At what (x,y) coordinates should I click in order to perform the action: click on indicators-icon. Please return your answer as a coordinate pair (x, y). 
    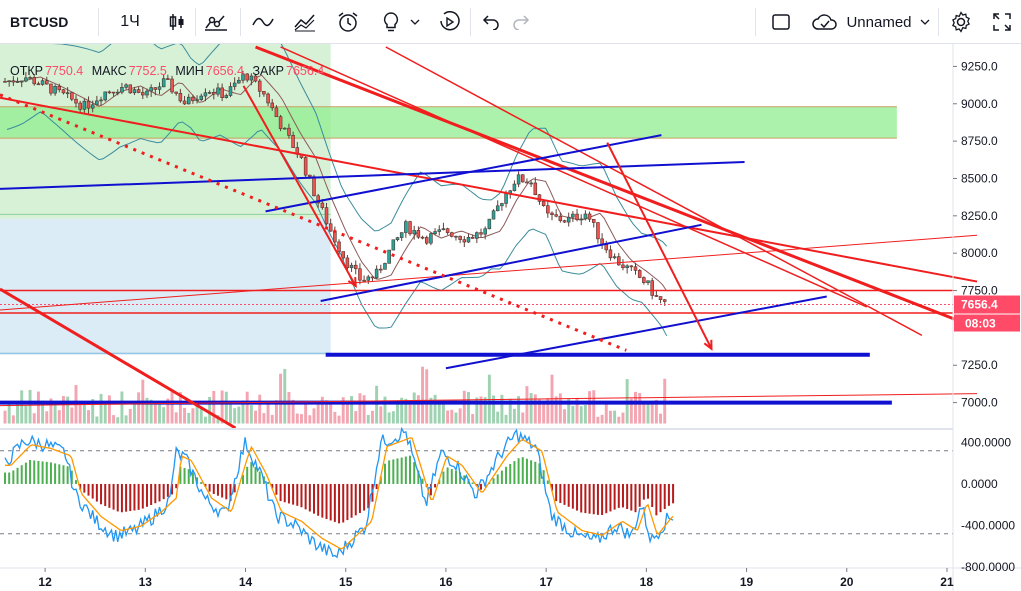
    Looking at the image, I should click on (216, 22).